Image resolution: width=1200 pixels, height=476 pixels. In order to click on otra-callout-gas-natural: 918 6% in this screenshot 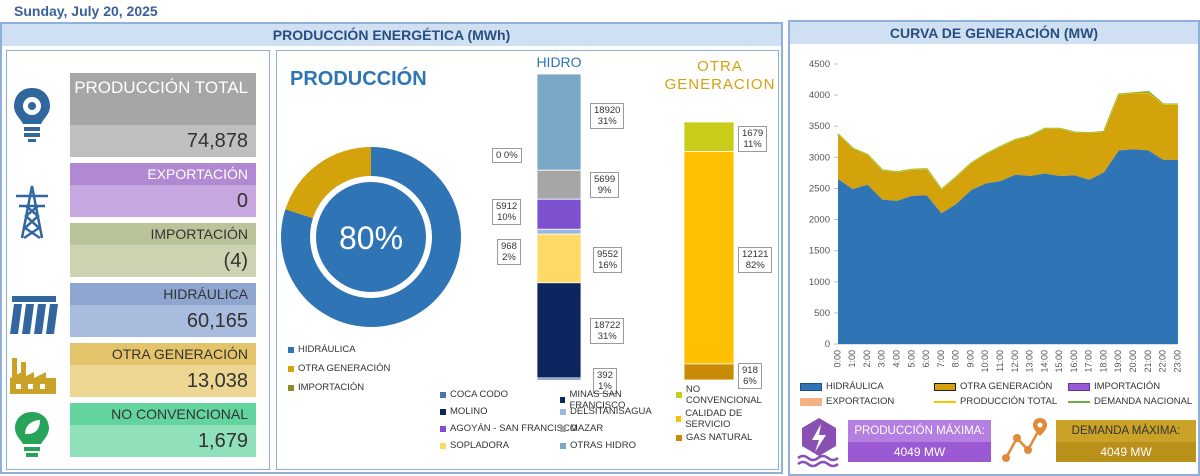, I will do `click(750, 376)`.